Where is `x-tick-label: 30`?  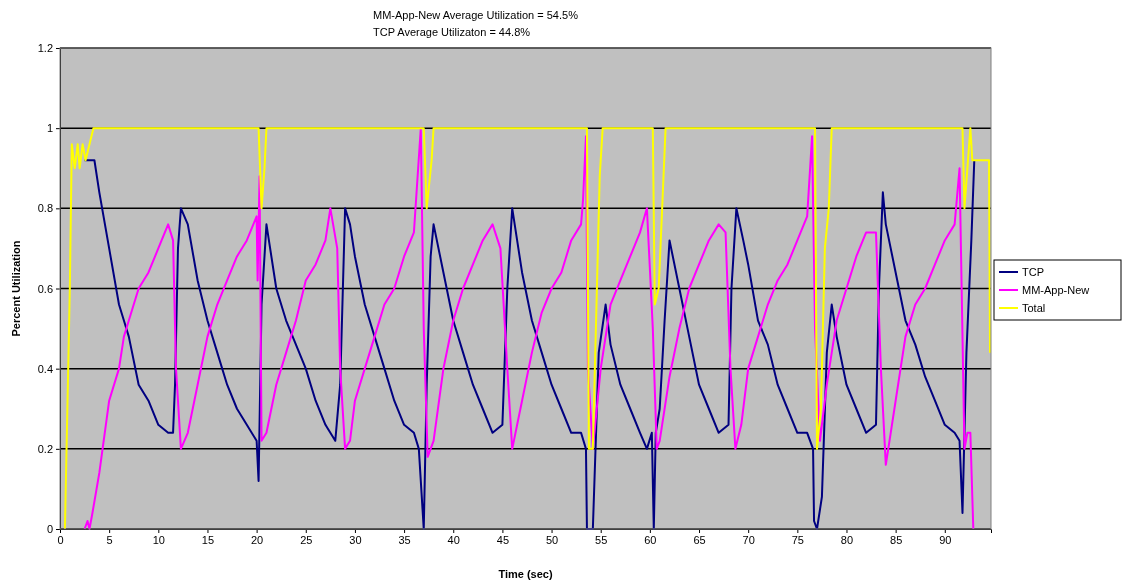
x-tick-label: 30 is located at coordinates (355, 539).